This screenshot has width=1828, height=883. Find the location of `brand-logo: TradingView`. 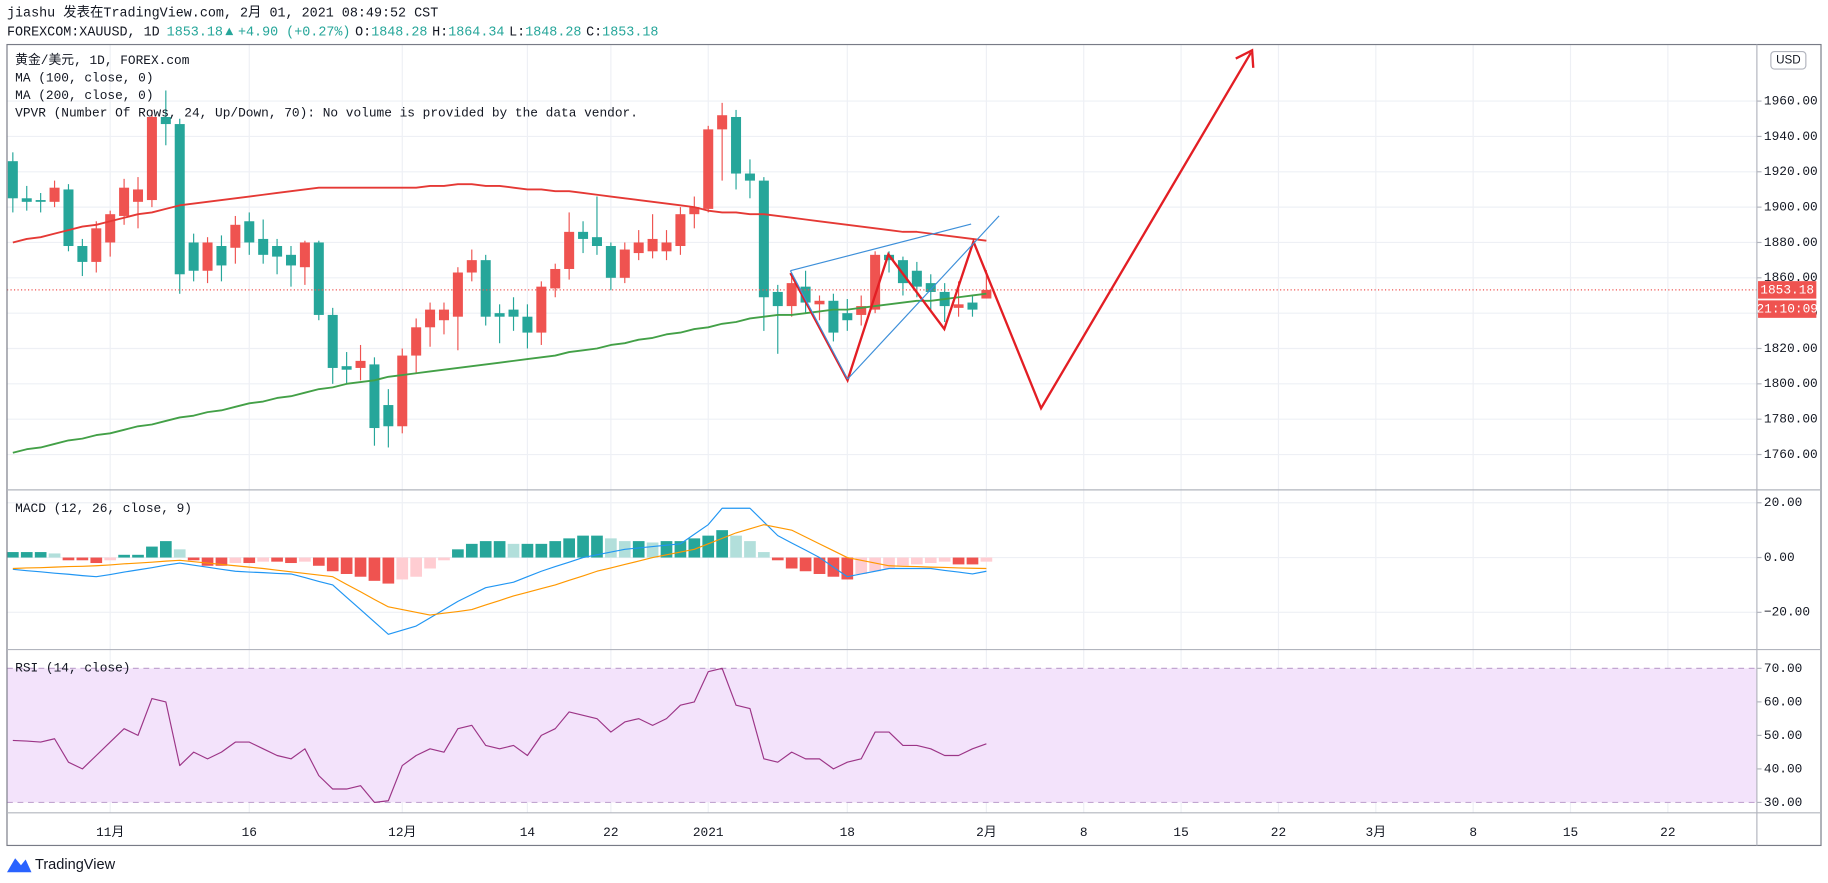

brand-logo: TradingView is located at coordinates (61, 865).